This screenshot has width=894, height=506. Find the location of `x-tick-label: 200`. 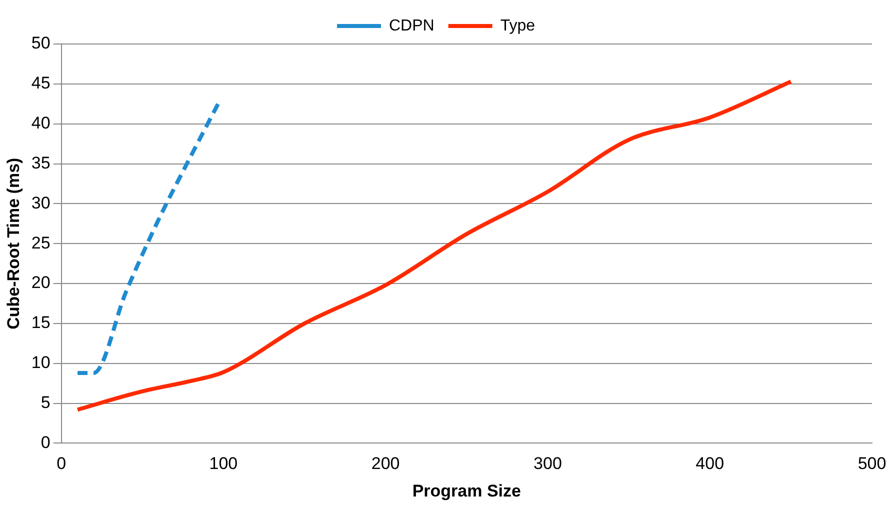

x-tick-label: 200 is located at coordinates (385, 464).